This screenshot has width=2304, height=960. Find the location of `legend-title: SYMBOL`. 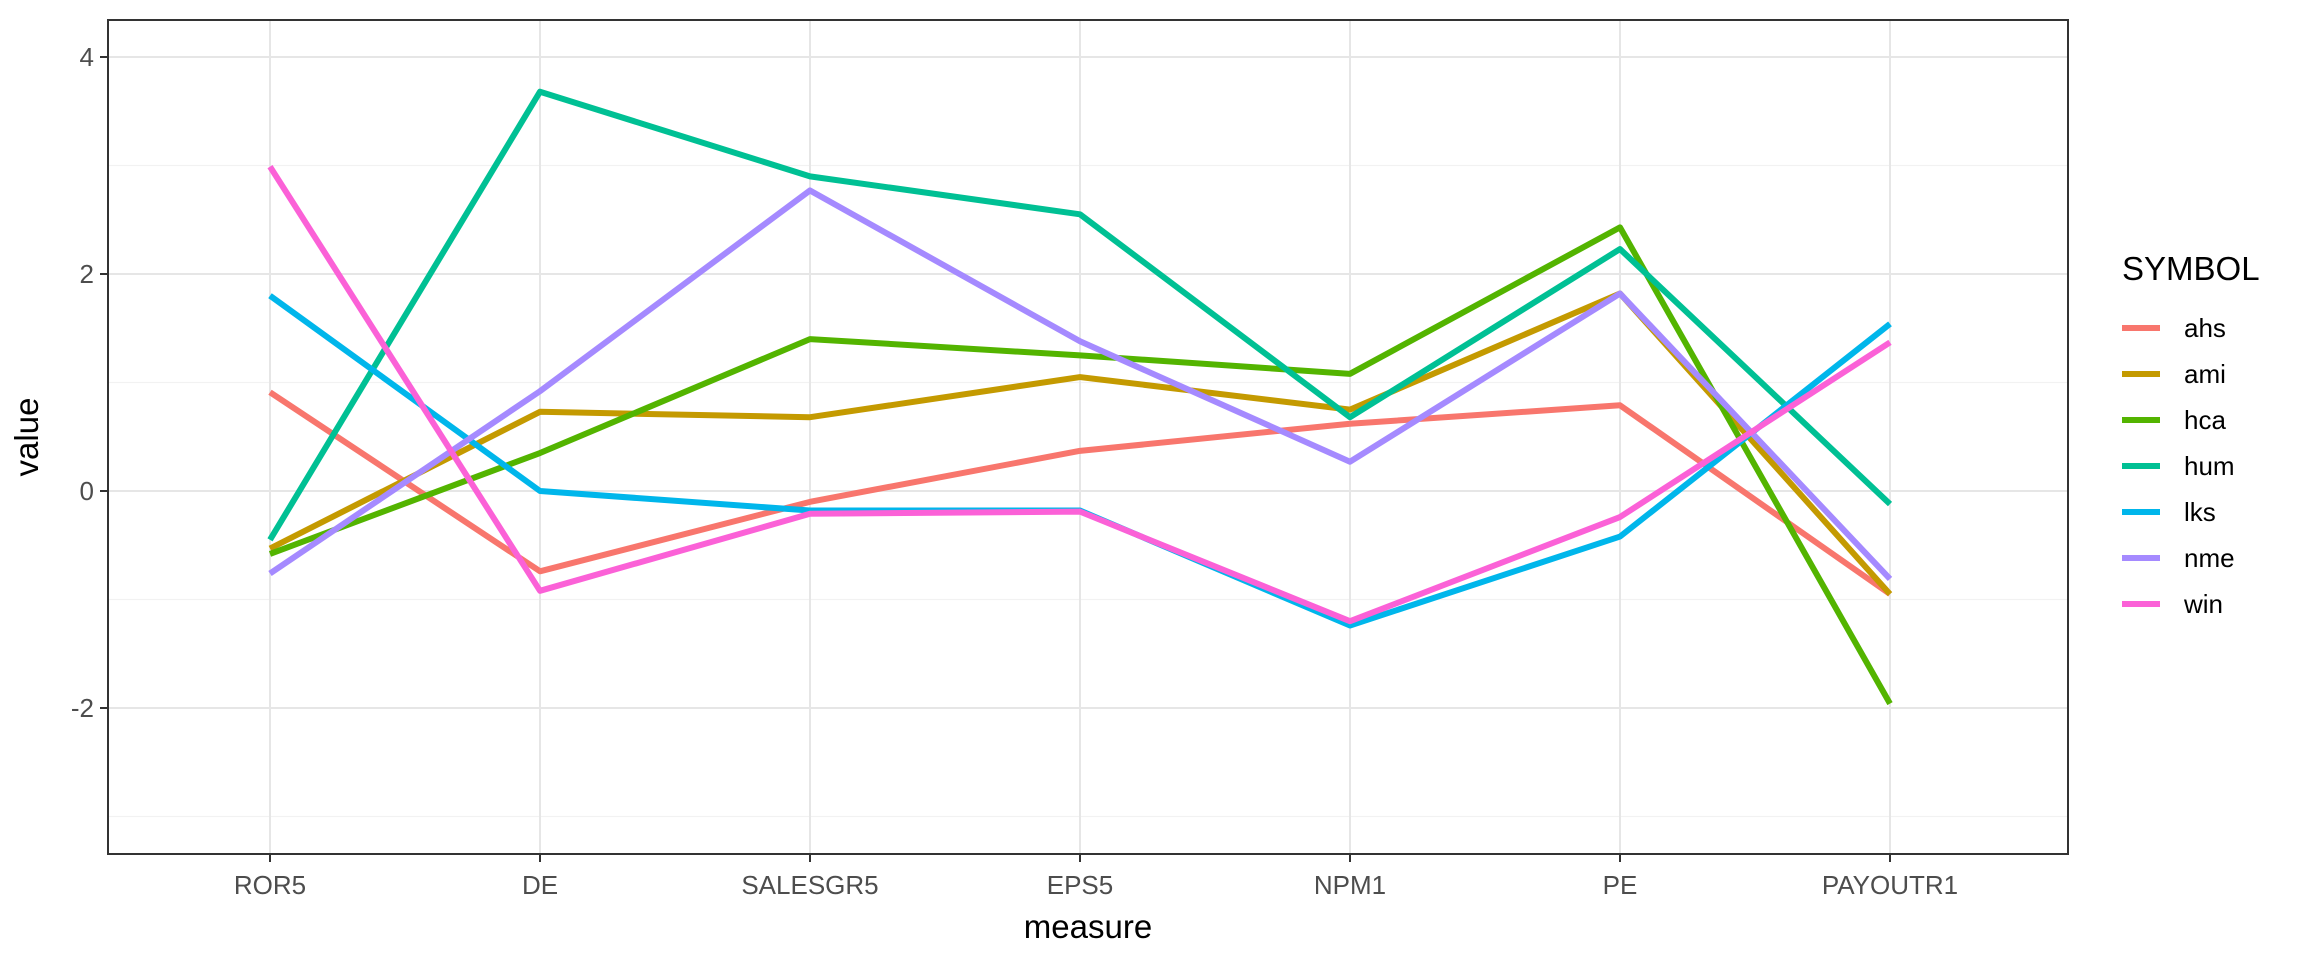

legend-title: SYMBOL is located at coordinates (2191, 268).